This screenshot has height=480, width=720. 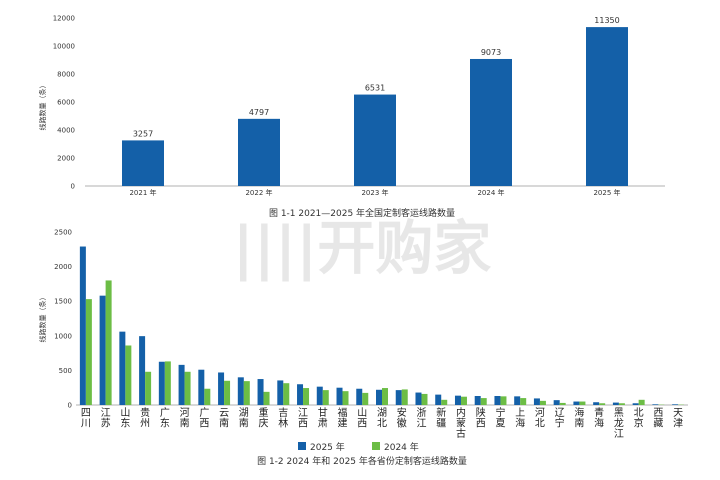 What do you see at coordinates (63, 302) in the screenshot?
I see `chart-2-ytick: 1500` at bounding box center [63, 302].